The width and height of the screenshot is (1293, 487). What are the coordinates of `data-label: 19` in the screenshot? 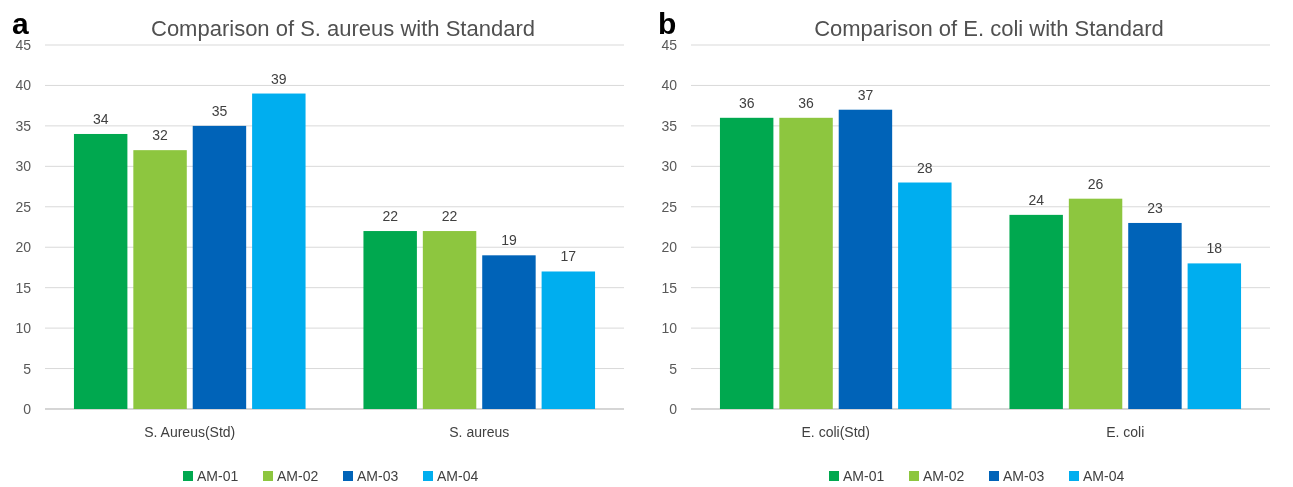 It's located at (509, 240).